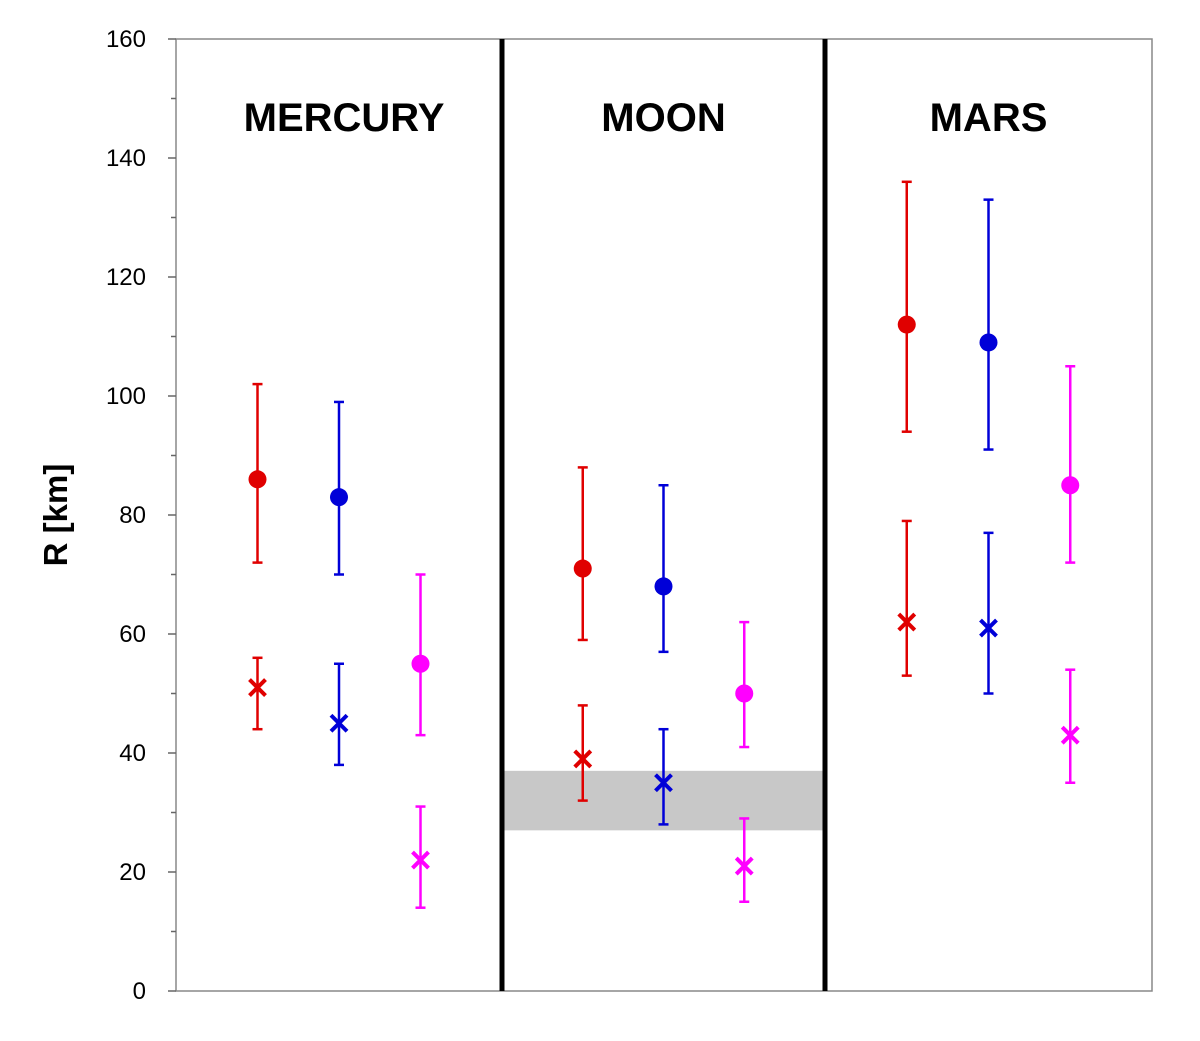  Describe the element at coordinates (126, 39) in the screenshot. I see `y-tick-label: 160` at that location.